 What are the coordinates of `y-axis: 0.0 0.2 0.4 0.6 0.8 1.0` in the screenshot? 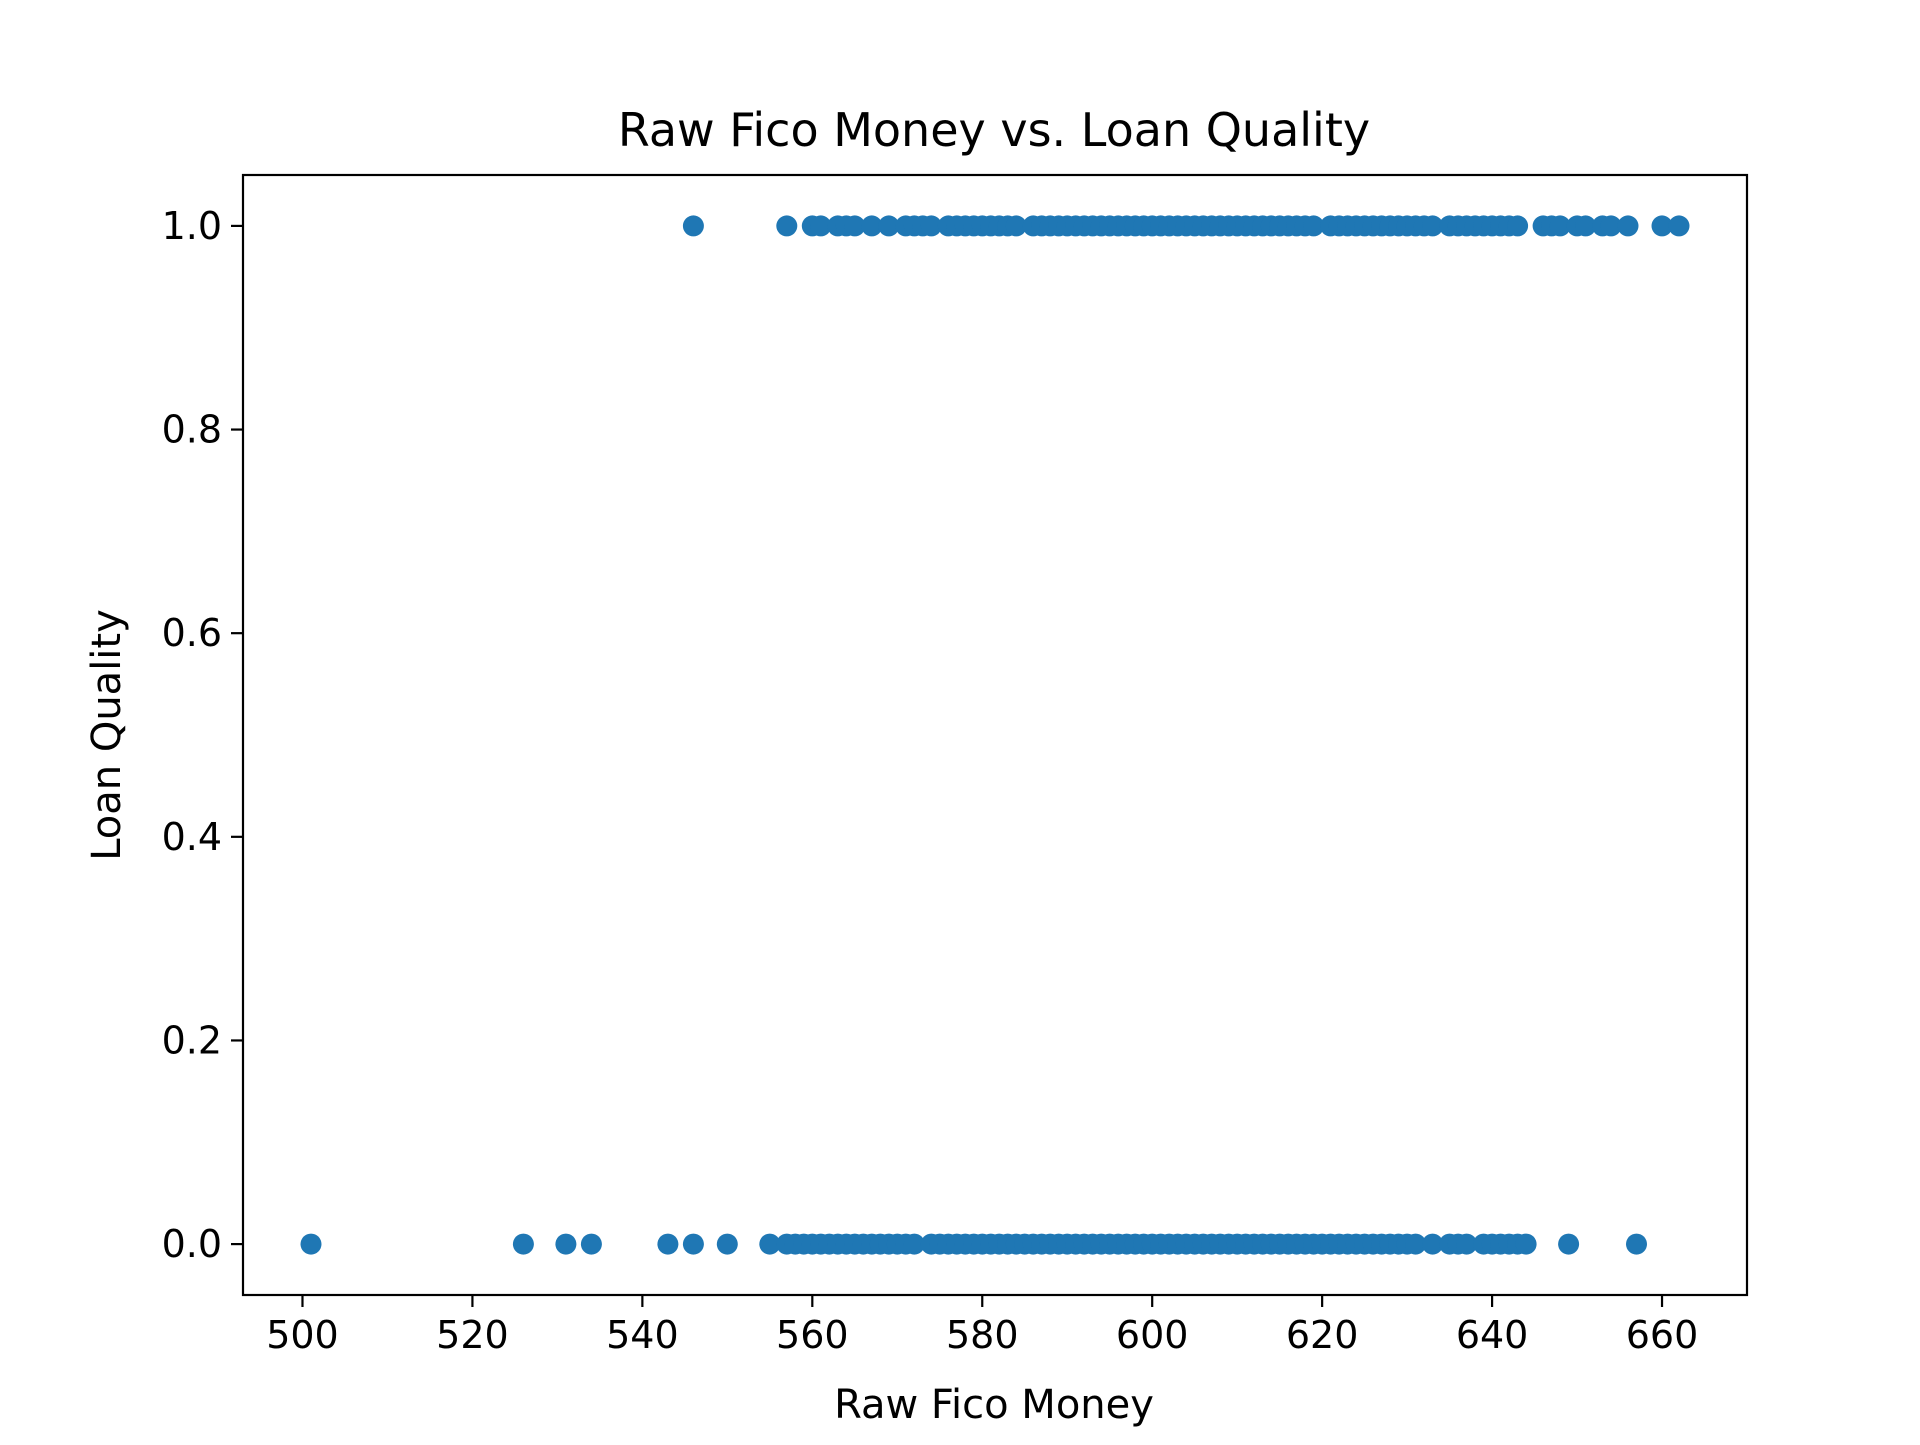 It's located at (202, 735).